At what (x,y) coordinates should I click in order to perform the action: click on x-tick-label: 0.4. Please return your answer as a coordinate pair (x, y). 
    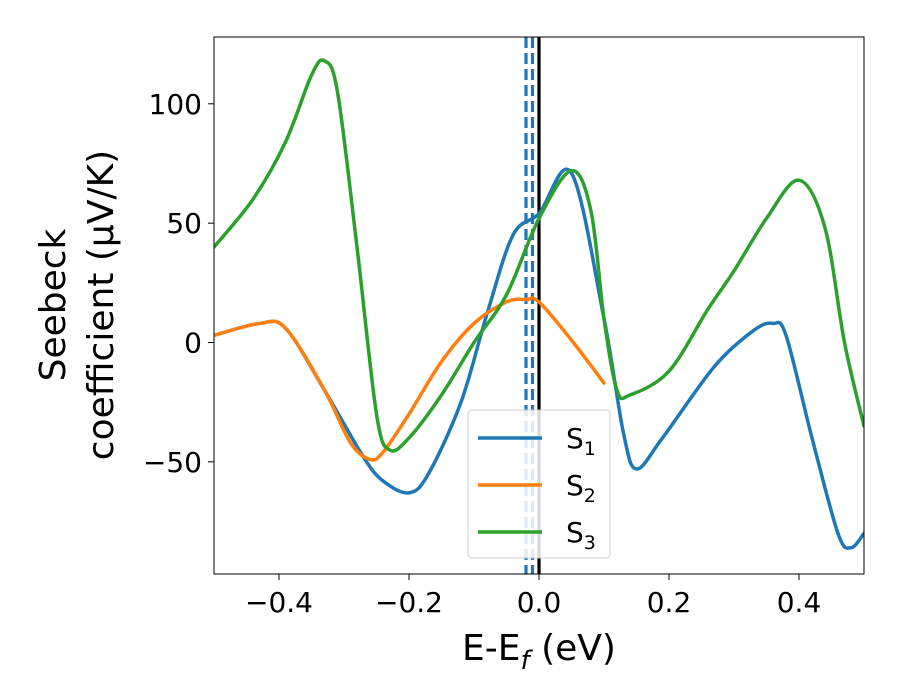
    Looking at the image, I should click on (799, 602).